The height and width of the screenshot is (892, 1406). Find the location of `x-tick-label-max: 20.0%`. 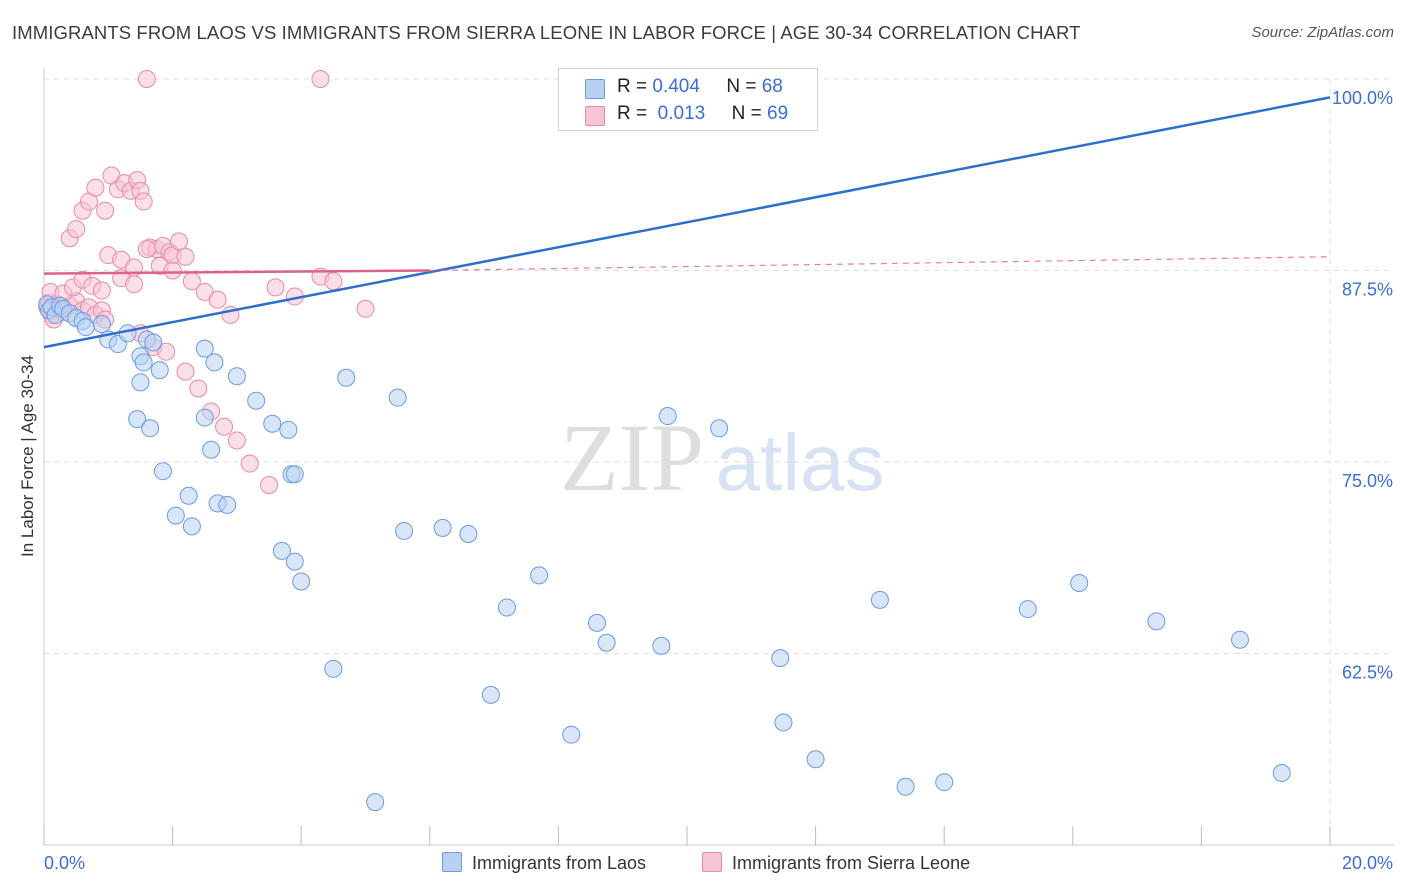

x-tick-label-max: 20.0% is located at coordinates (1367, 863).